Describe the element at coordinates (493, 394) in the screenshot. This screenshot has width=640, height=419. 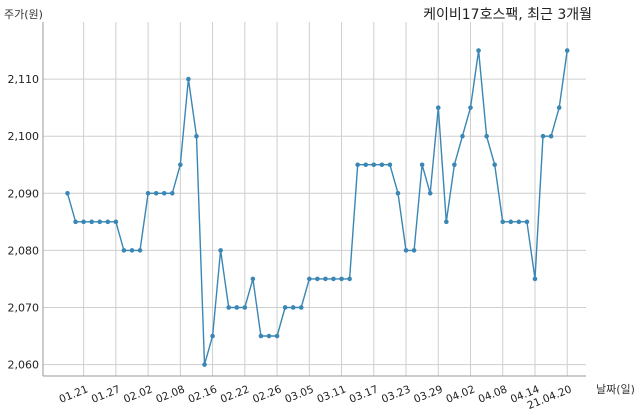
I see `x-tick-label: 04.08` at that location.